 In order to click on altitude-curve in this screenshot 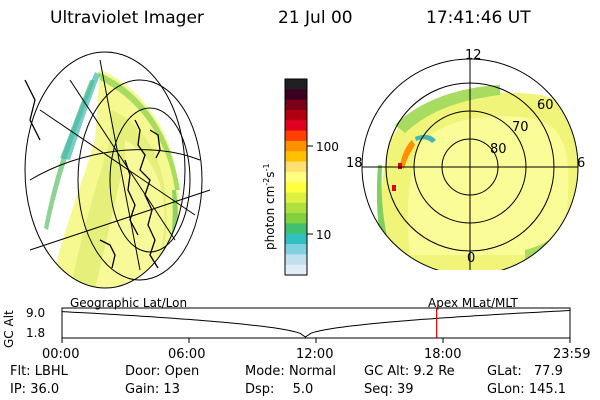, I will do `click(316, 324)`.